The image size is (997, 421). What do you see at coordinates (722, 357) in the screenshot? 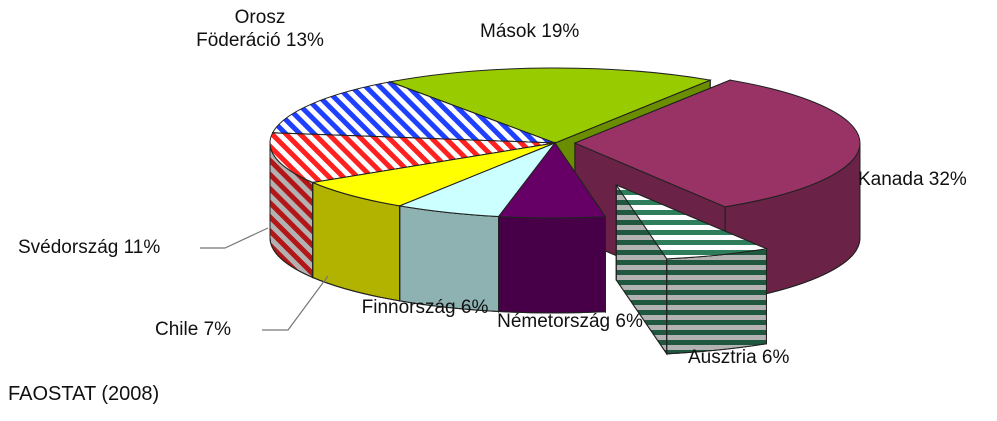
I see `slice-name: Ausztria` at bounding box center [722, 357].